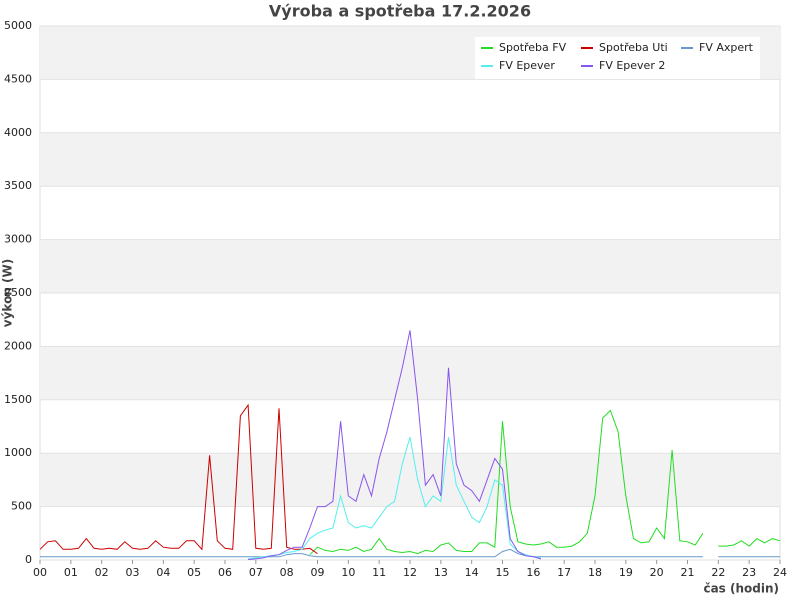 The width and height of the screenshot is (800, 600). What do you see at coordinates (564, 572) in the screenshot?
I see `x-tick-label: 17` at bounding box center [564, 572].